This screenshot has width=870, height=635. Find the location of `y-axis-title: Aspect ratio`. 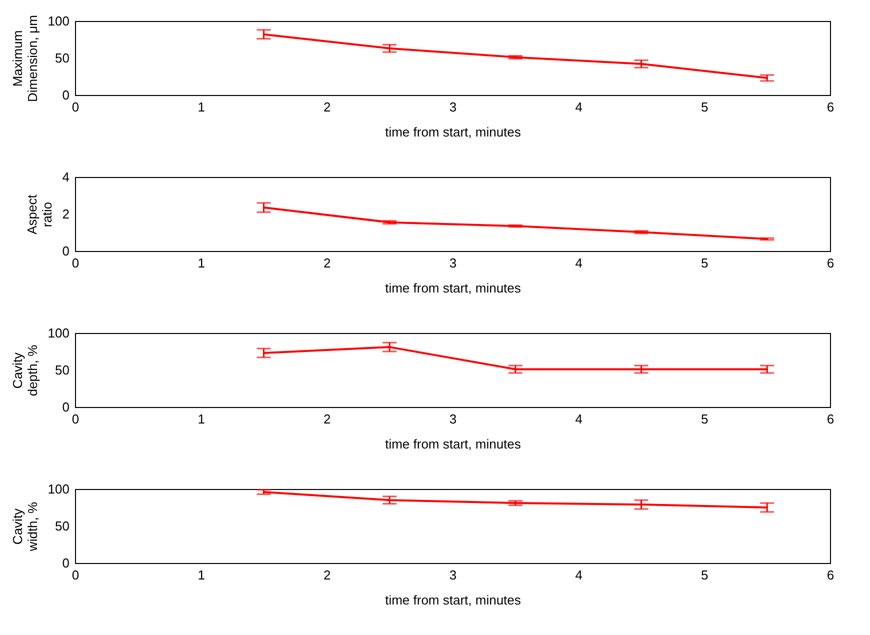

y-axis-title: Aspect ratio is located at coordinates (39, 214).